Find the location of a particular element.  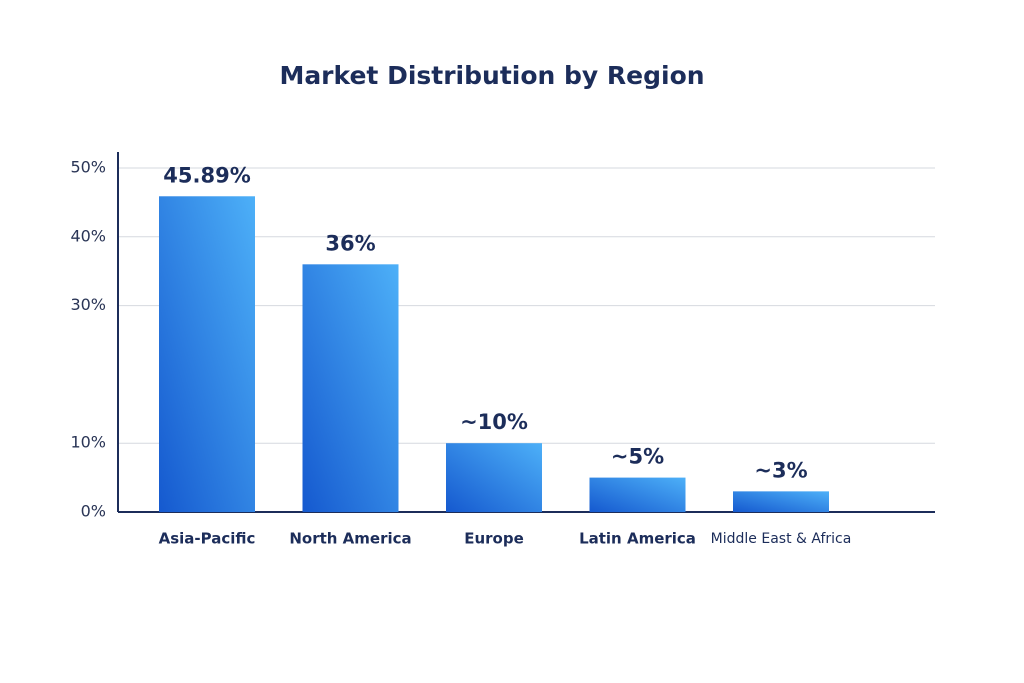

x-tick-label: Latin America is located at coordinates (637, 539).